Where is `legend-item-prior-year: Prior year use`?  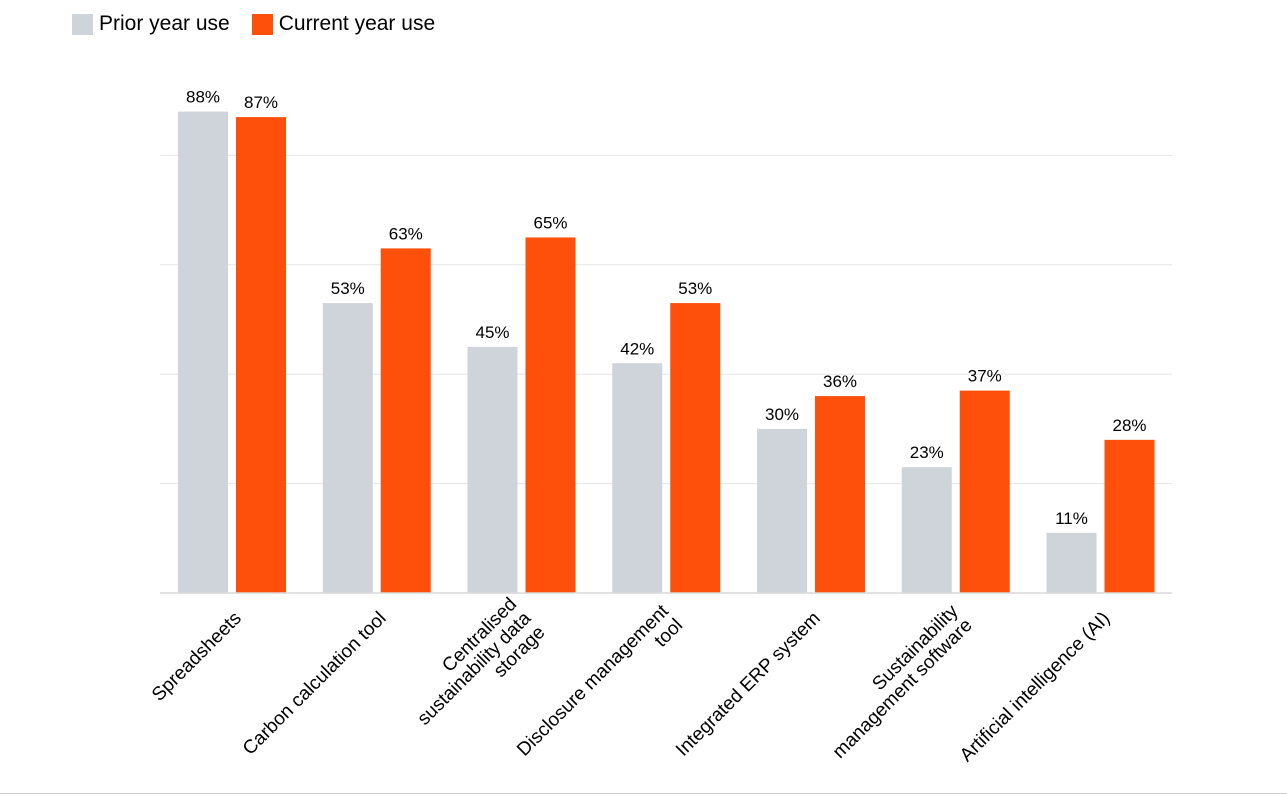
legend-item-prior-year: Prior year use is located at coordinates (151, 24).